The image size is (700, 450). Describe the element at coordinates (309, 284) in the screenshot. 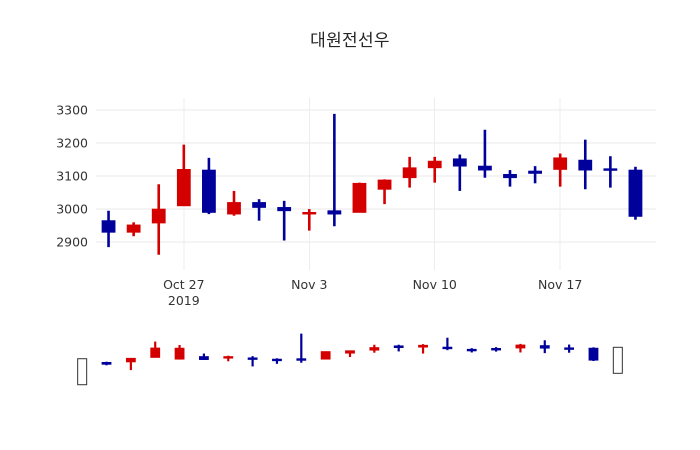

I see `x-axis-tick-label: Nov 3` at that location.